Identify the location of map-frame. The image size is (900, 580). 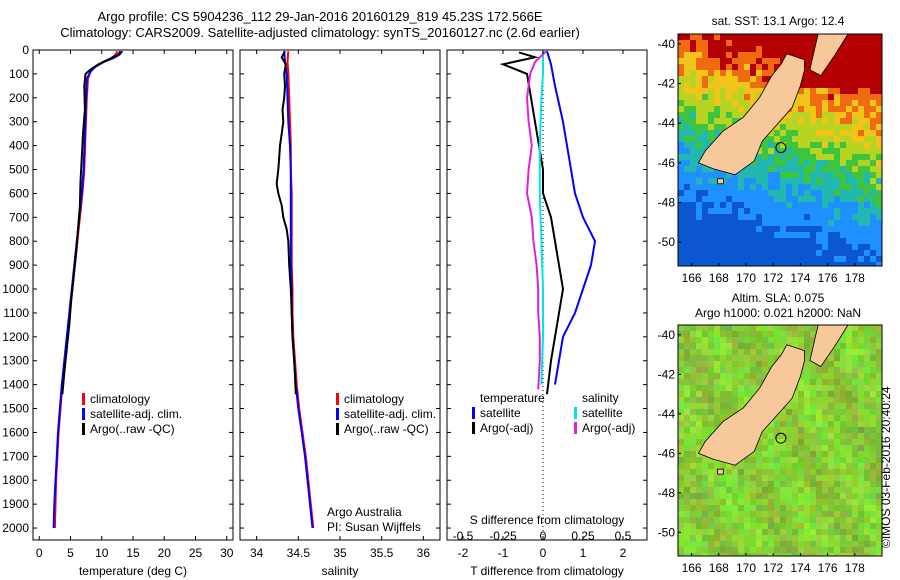
(780, 440).